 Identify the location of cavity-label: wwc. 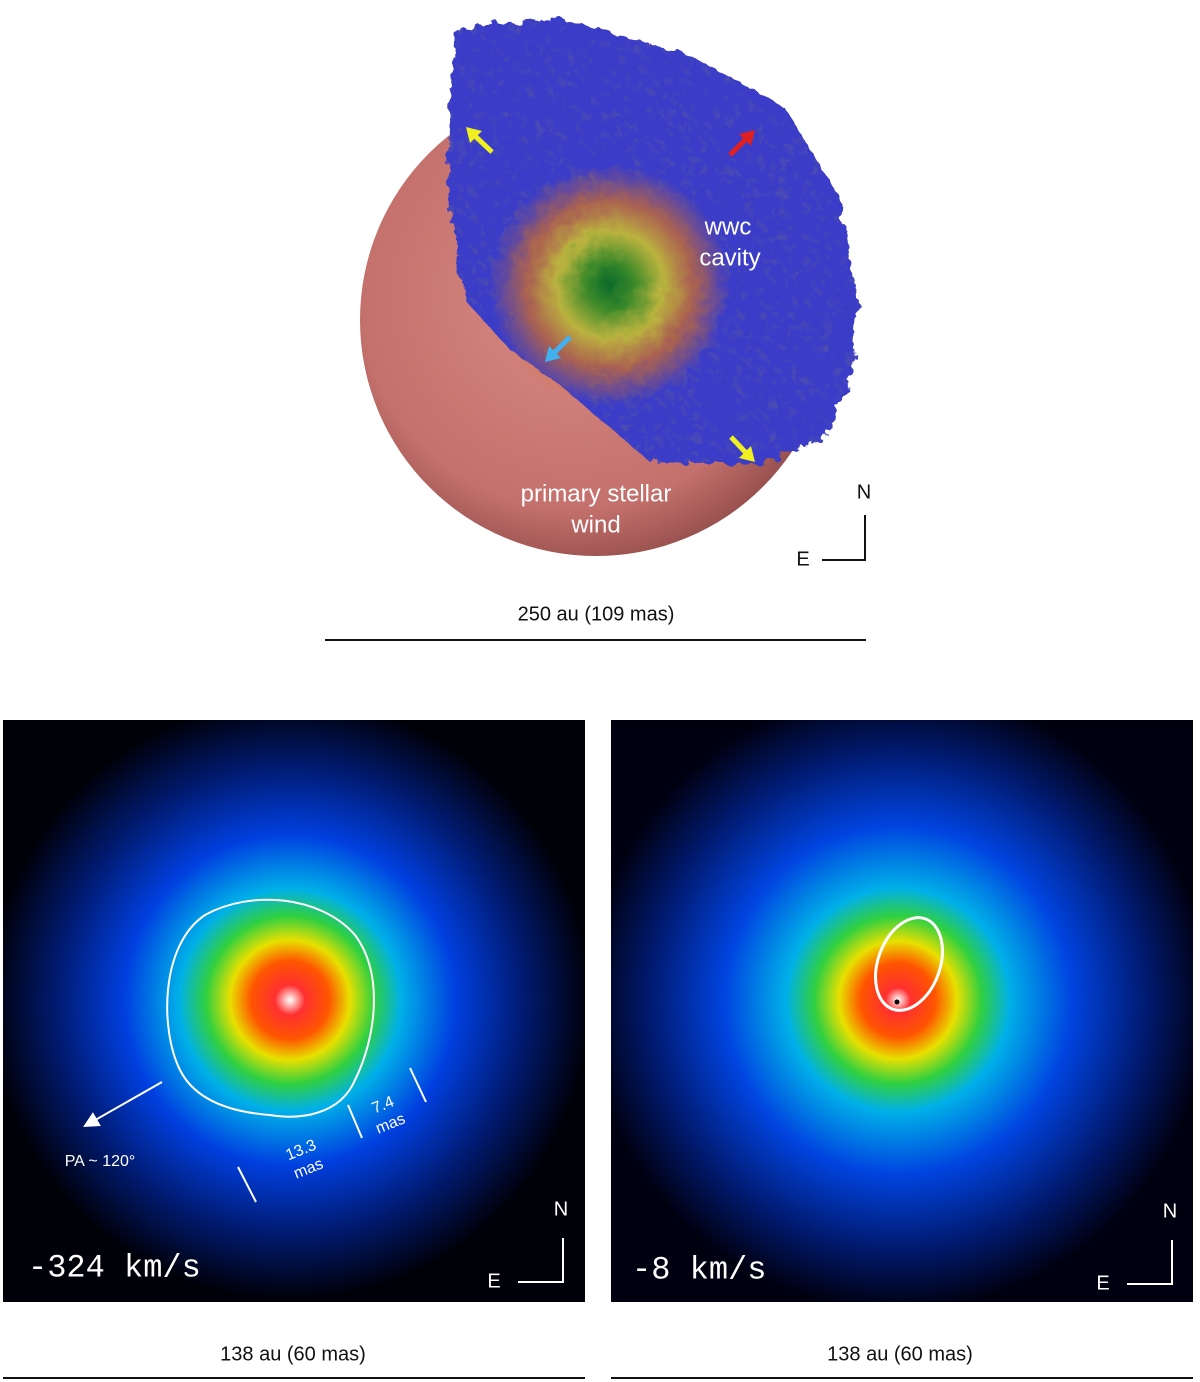
(728, 226).